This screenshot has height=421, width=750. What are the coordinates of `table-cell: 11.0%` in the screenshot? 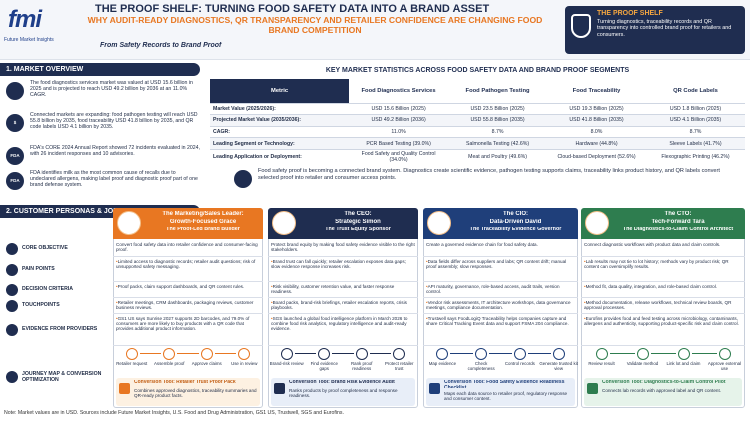 It's located at (399, 132).